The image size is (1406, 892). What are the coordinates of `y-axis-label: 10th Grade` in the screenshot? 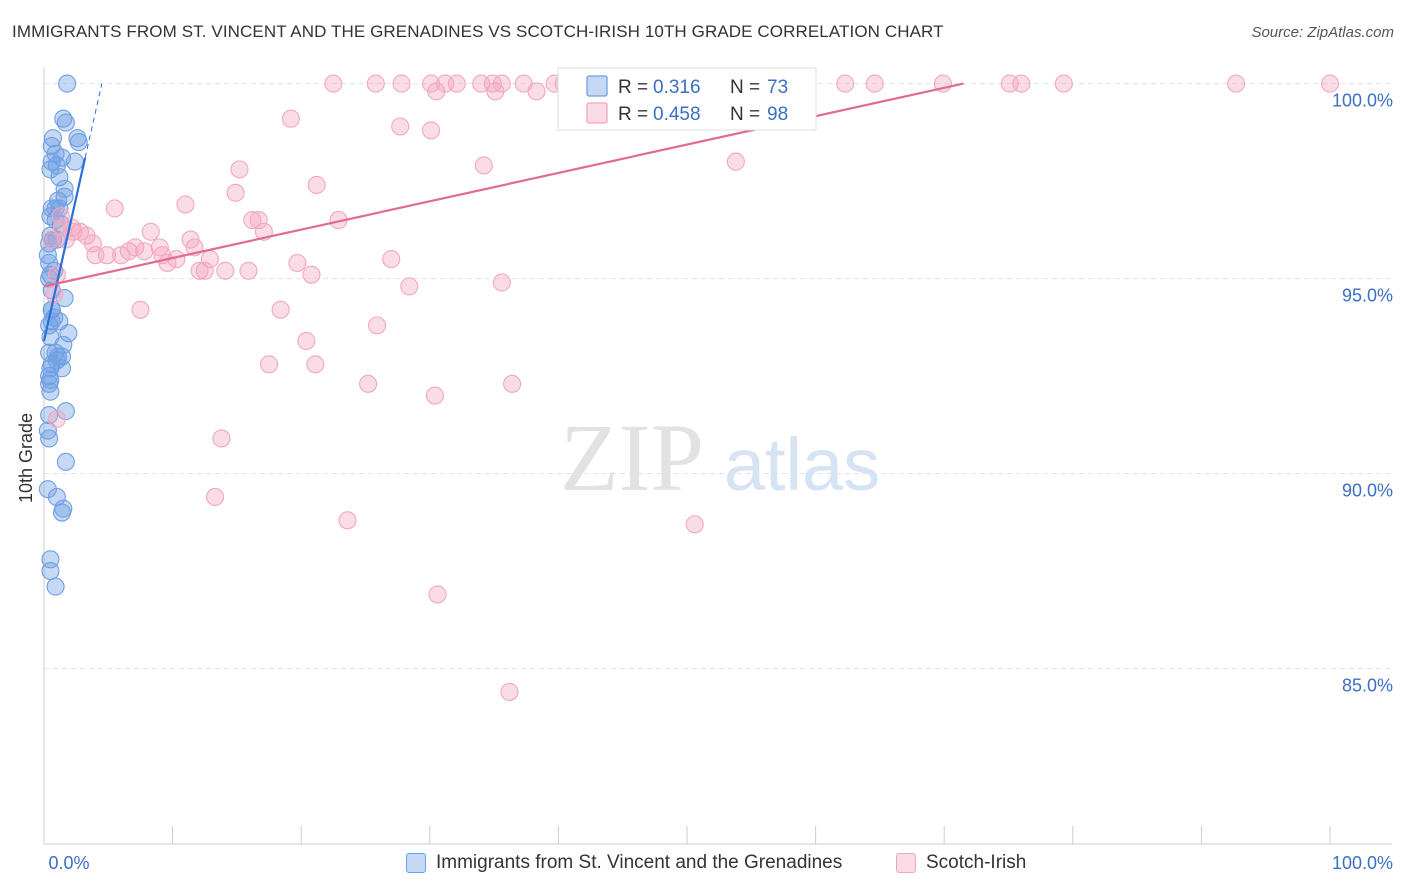 It's located at (26, 458).